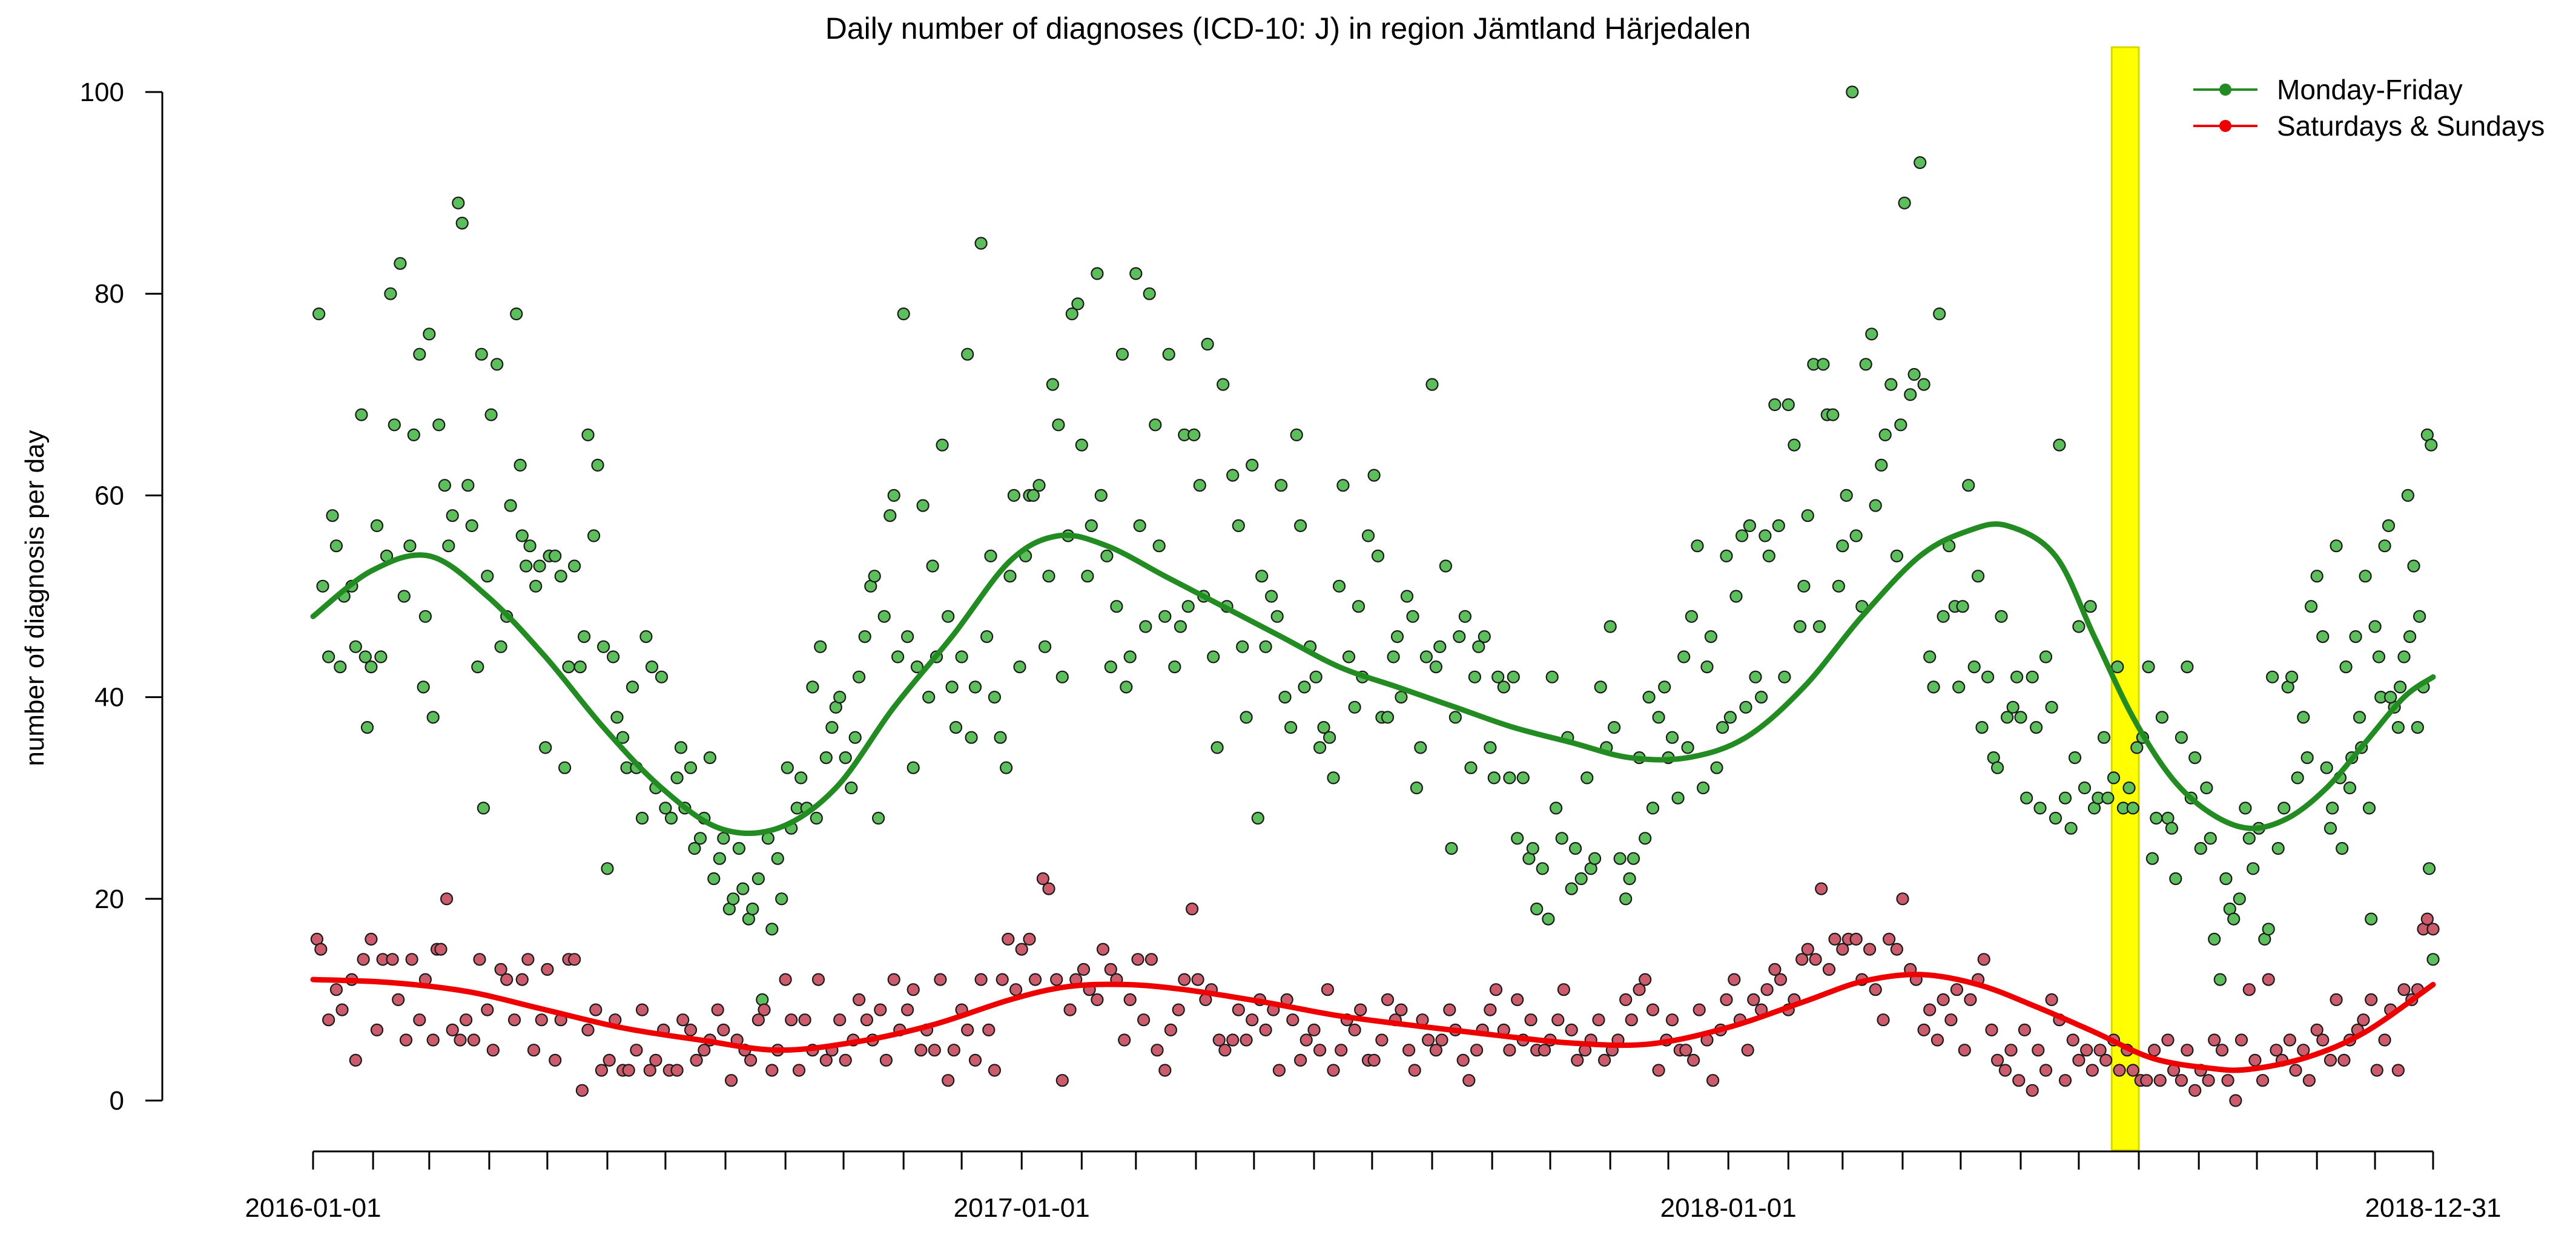 This screenshot has width=2576, height=1241. What do you see at coordinates (102, 92) in the screenshot?
I see `y-tick-label: 100` at bounding box center [102, 92].